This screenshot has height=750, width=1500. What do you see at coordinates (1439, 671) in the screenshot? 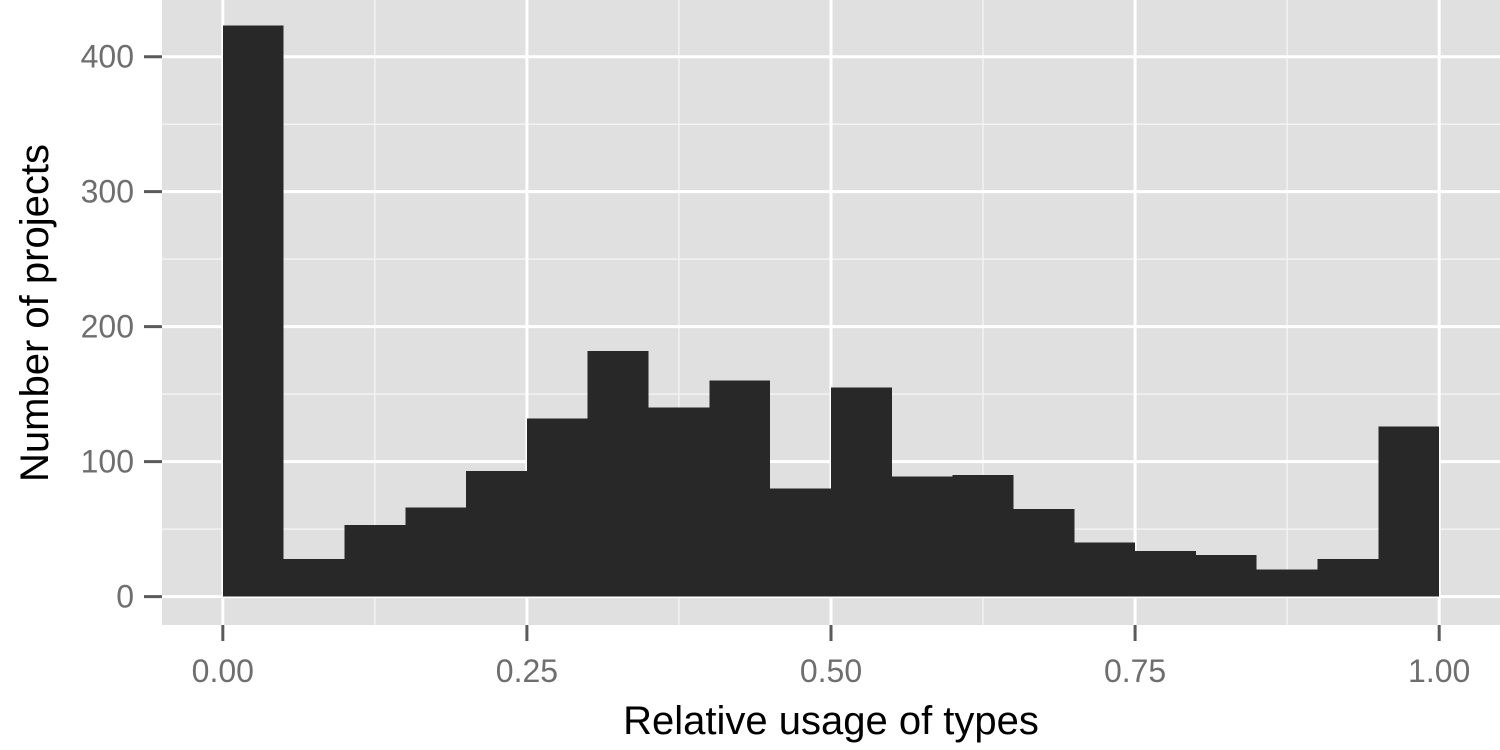
I see `x-tick-label: 1.00` at bounding box center [1439, 671].